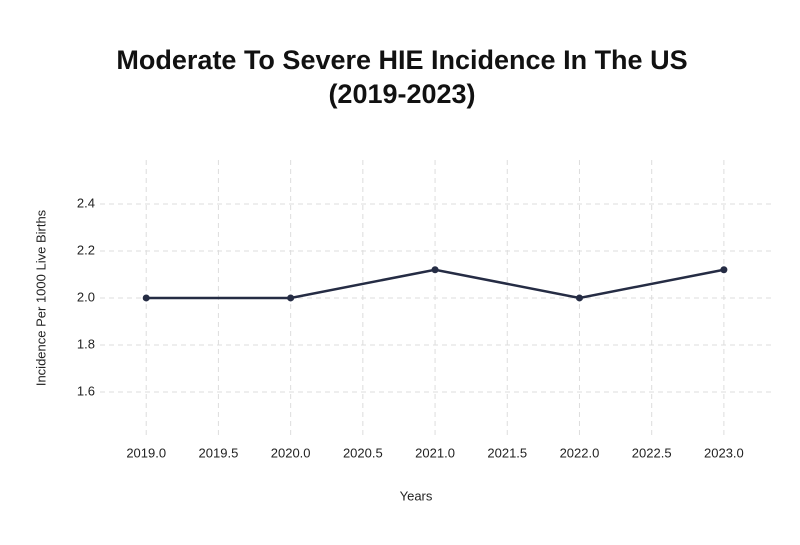 Image resolution: width=800 pixels, height=545 pixels. What do you see at coordinates (40, 297) in the screenshot?
I see `y-axis-label: Incidence Per 1000 Live Births` at bounding box center [40, 297].